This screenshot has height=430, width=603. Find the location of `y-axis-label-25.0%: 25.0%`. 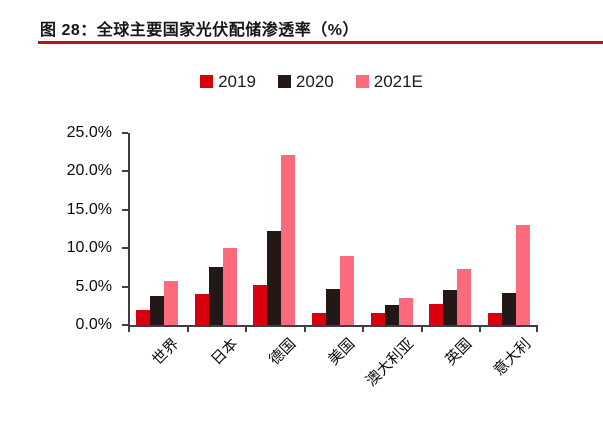

y-axis-label-25.0%: 25.0% is located at coordinates (89, 132).